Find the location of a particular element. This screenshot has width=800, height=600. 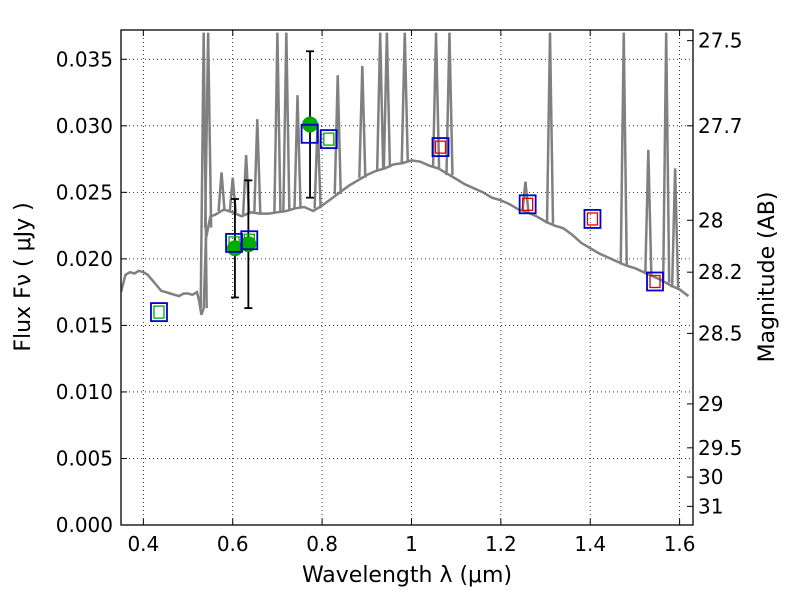

y2-tick-label: 29.5 is located at coordinates (720, 448).